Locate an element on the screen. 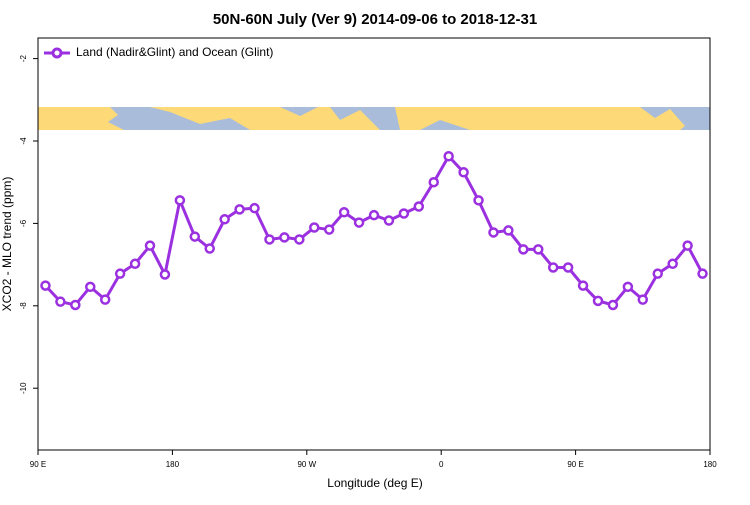 The image size is (750, 505). legend-label: Land (Nadir&Glint) and Ocean (Glint) is located at coordinates (174, 52).